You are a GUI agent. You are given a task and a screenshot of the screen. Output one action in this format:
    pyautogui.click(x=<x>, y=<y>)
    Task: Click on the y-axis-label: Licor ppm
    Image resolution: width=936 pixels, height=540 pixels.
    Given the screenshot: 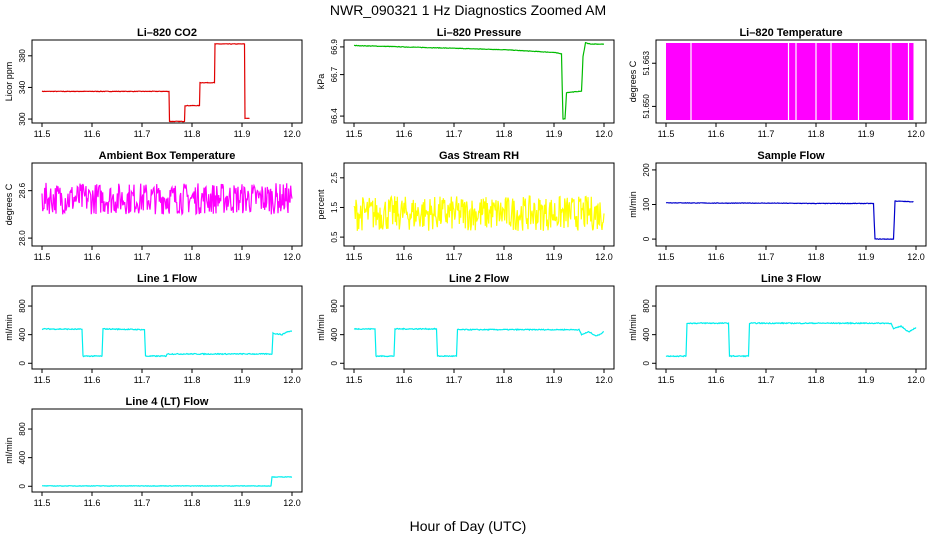 What is the action you would take?
    pyautogui.click(x=9, y=82)
    